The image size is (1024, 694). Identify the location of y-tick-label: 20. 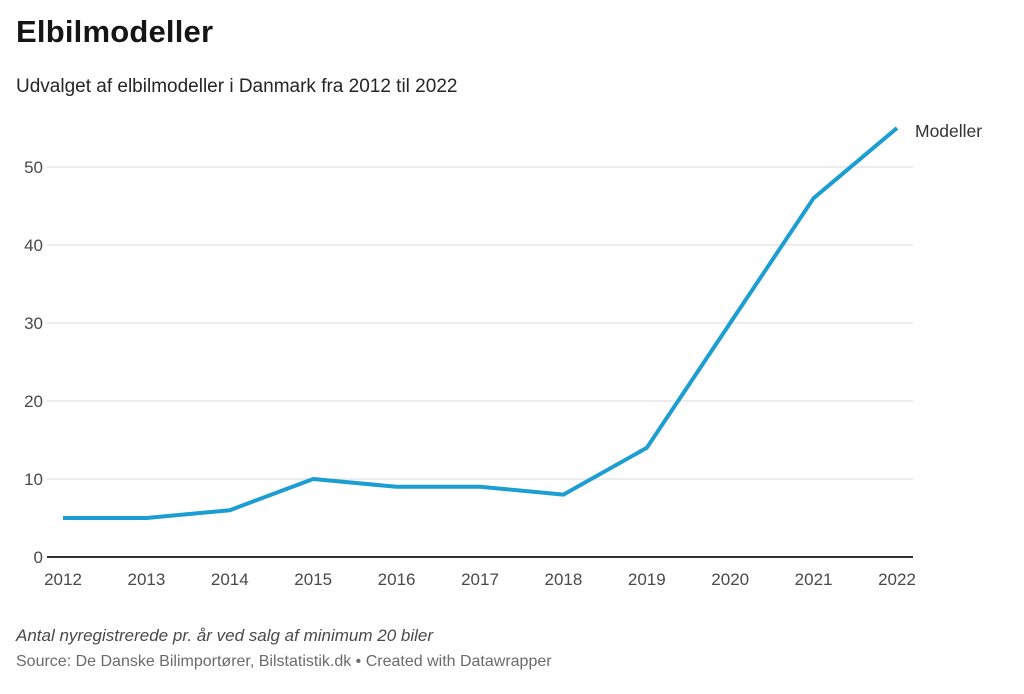
(33, 401).